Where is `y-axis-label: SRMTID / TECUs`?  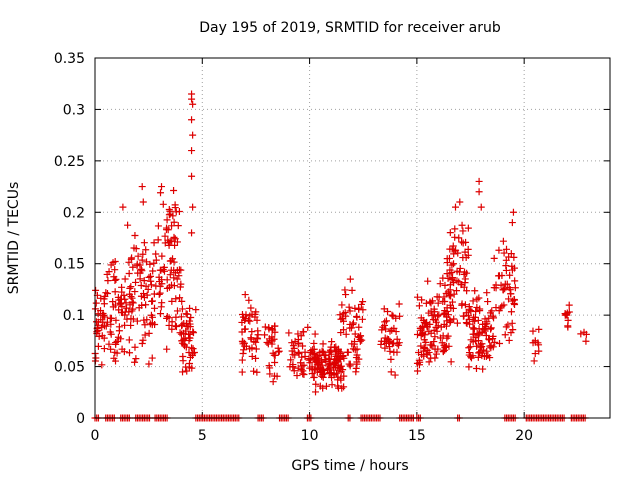
y-axis-label: SRMTID / TECUs is located at coordinates (14, 238).